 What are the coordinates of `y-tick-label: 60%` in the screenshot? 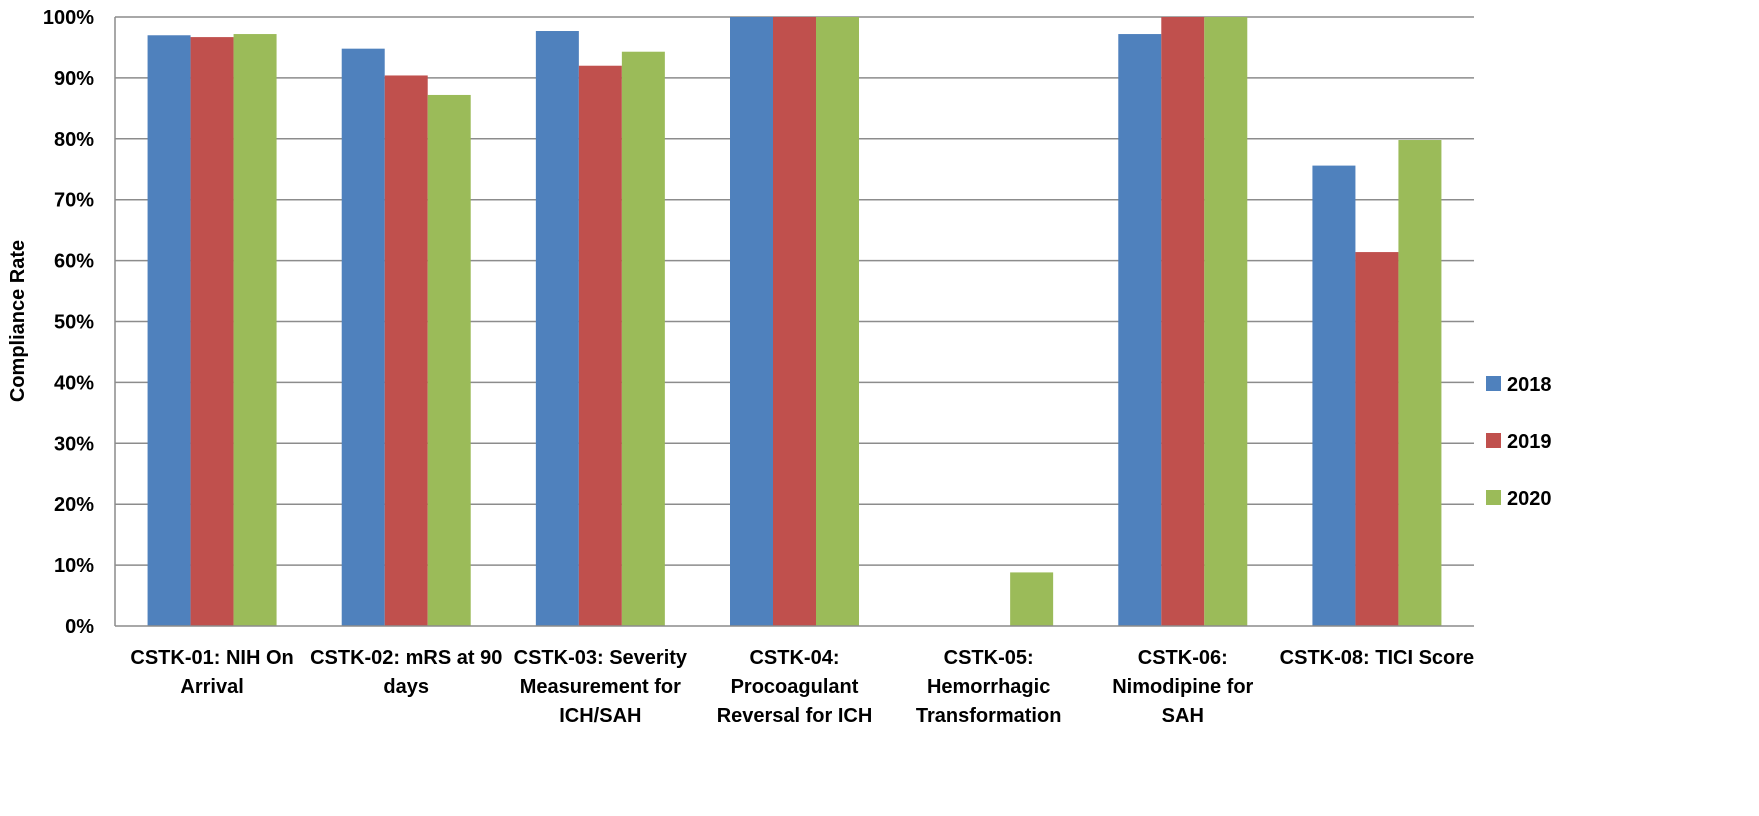 It's located at (74, 262).